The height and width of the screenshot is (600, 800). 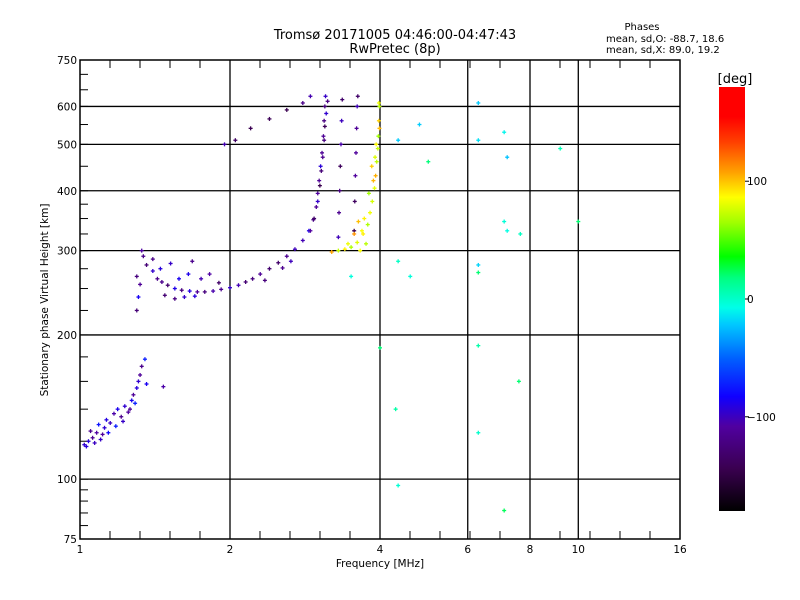 I want to click on y-tick-label: 500, so click(x=67, y=145).